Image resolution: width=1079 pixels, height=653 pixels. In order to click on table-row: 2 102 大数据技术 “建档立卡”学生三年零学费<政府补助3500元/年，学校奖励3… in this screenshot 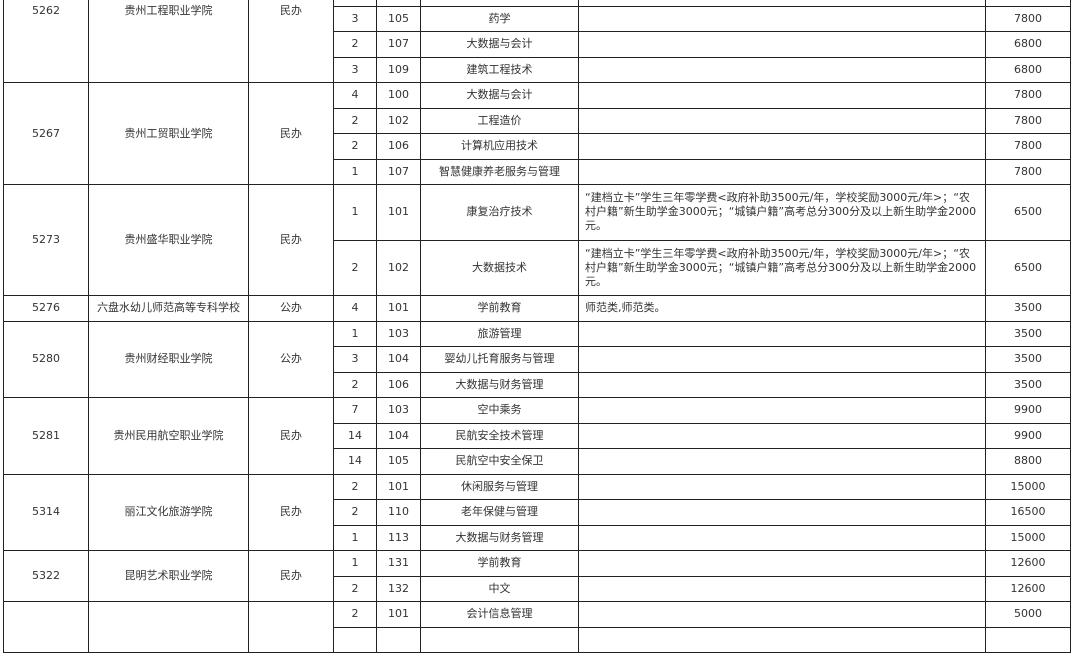, I will do `click(537, 267)`.